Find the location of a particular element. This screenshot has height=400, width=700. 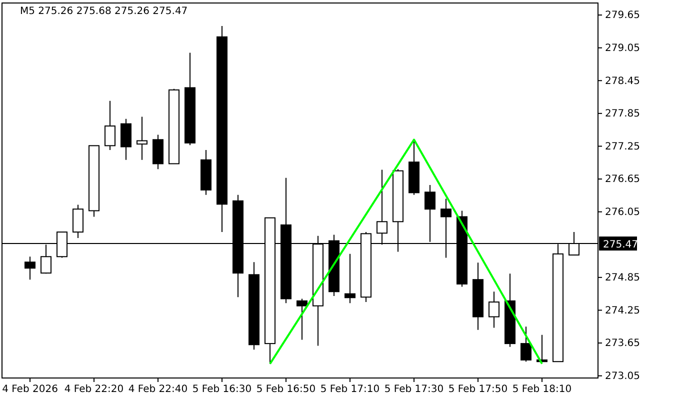

x-tick-label: 4 Feb 22:40 is located at coordinates (158, 390).